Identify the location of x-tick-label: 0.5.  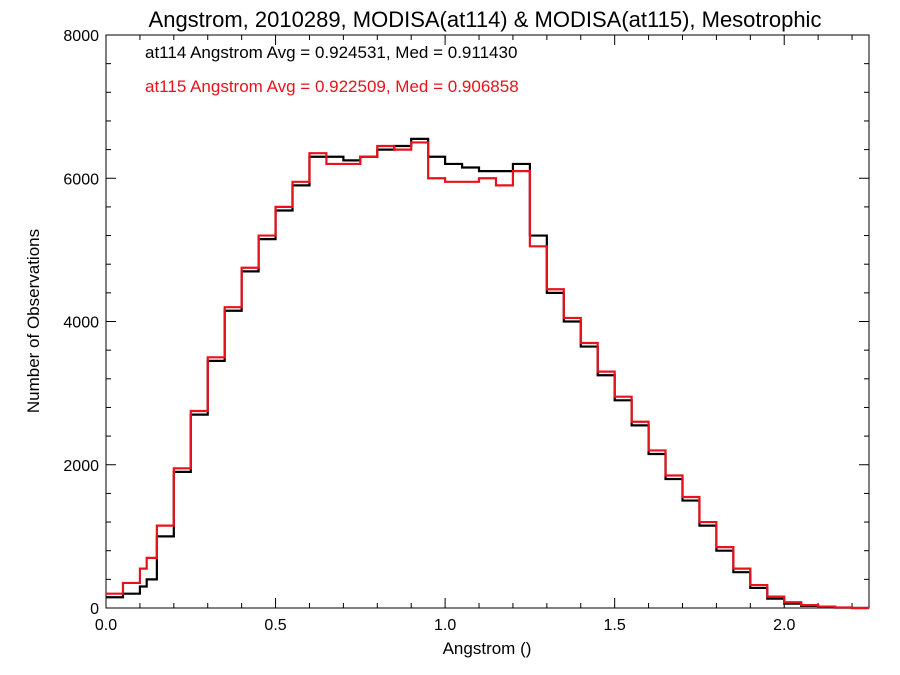
(275, 625).